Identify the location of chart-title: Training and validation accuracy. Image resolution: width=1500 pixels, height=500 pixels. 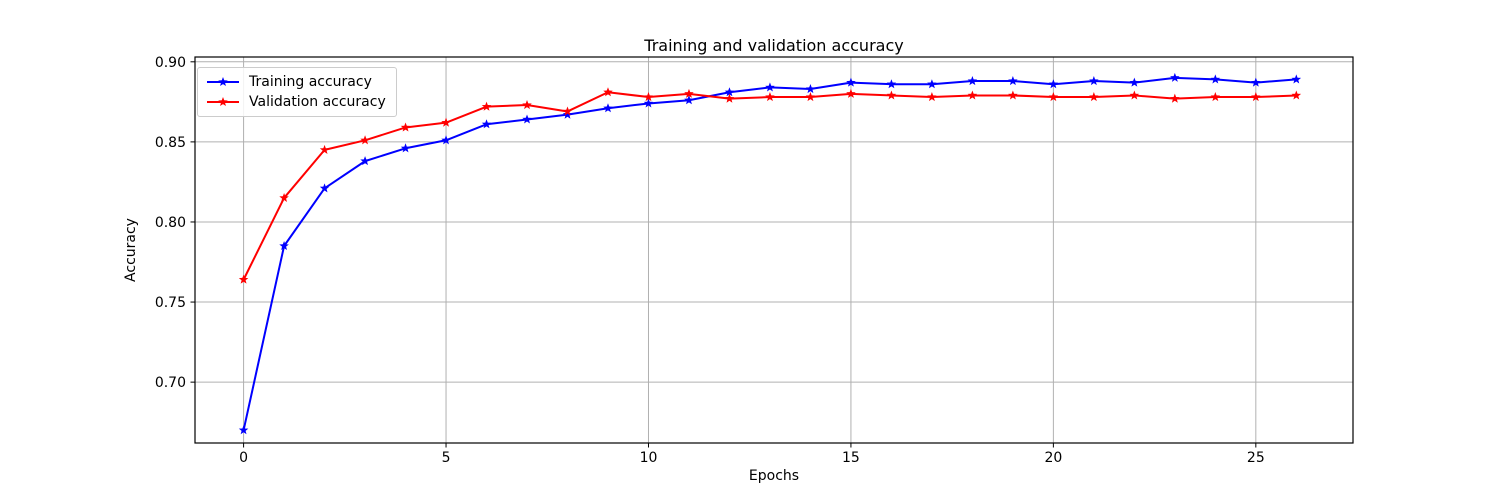
(774, 45).